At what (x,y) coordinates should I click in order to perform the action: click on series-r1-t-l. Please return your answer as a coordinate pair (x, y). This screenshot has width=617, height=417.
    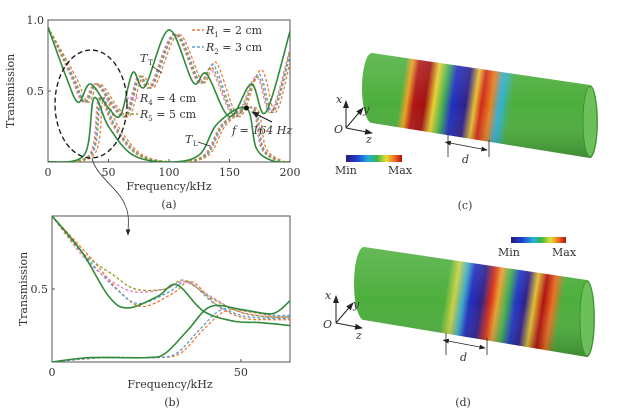
    Looking at the image, I should click on (171, 335).